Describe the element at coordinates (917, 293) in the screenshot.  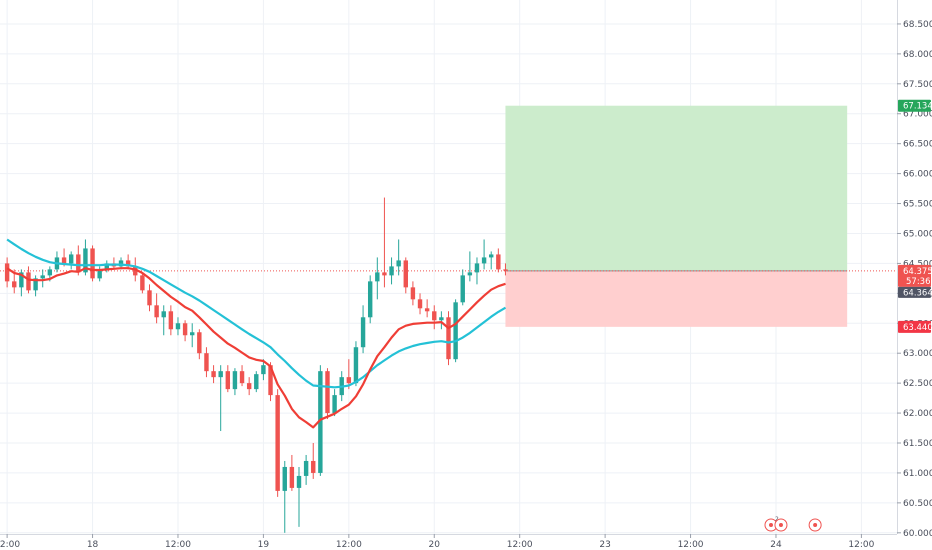
I see `ema-price-tag: 64.364` at that location.